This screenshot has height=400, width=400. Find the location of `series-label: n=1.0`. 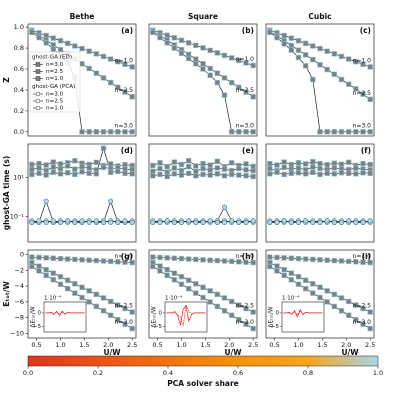

series-label: n=1.0 is located at coordinates (245, 256).